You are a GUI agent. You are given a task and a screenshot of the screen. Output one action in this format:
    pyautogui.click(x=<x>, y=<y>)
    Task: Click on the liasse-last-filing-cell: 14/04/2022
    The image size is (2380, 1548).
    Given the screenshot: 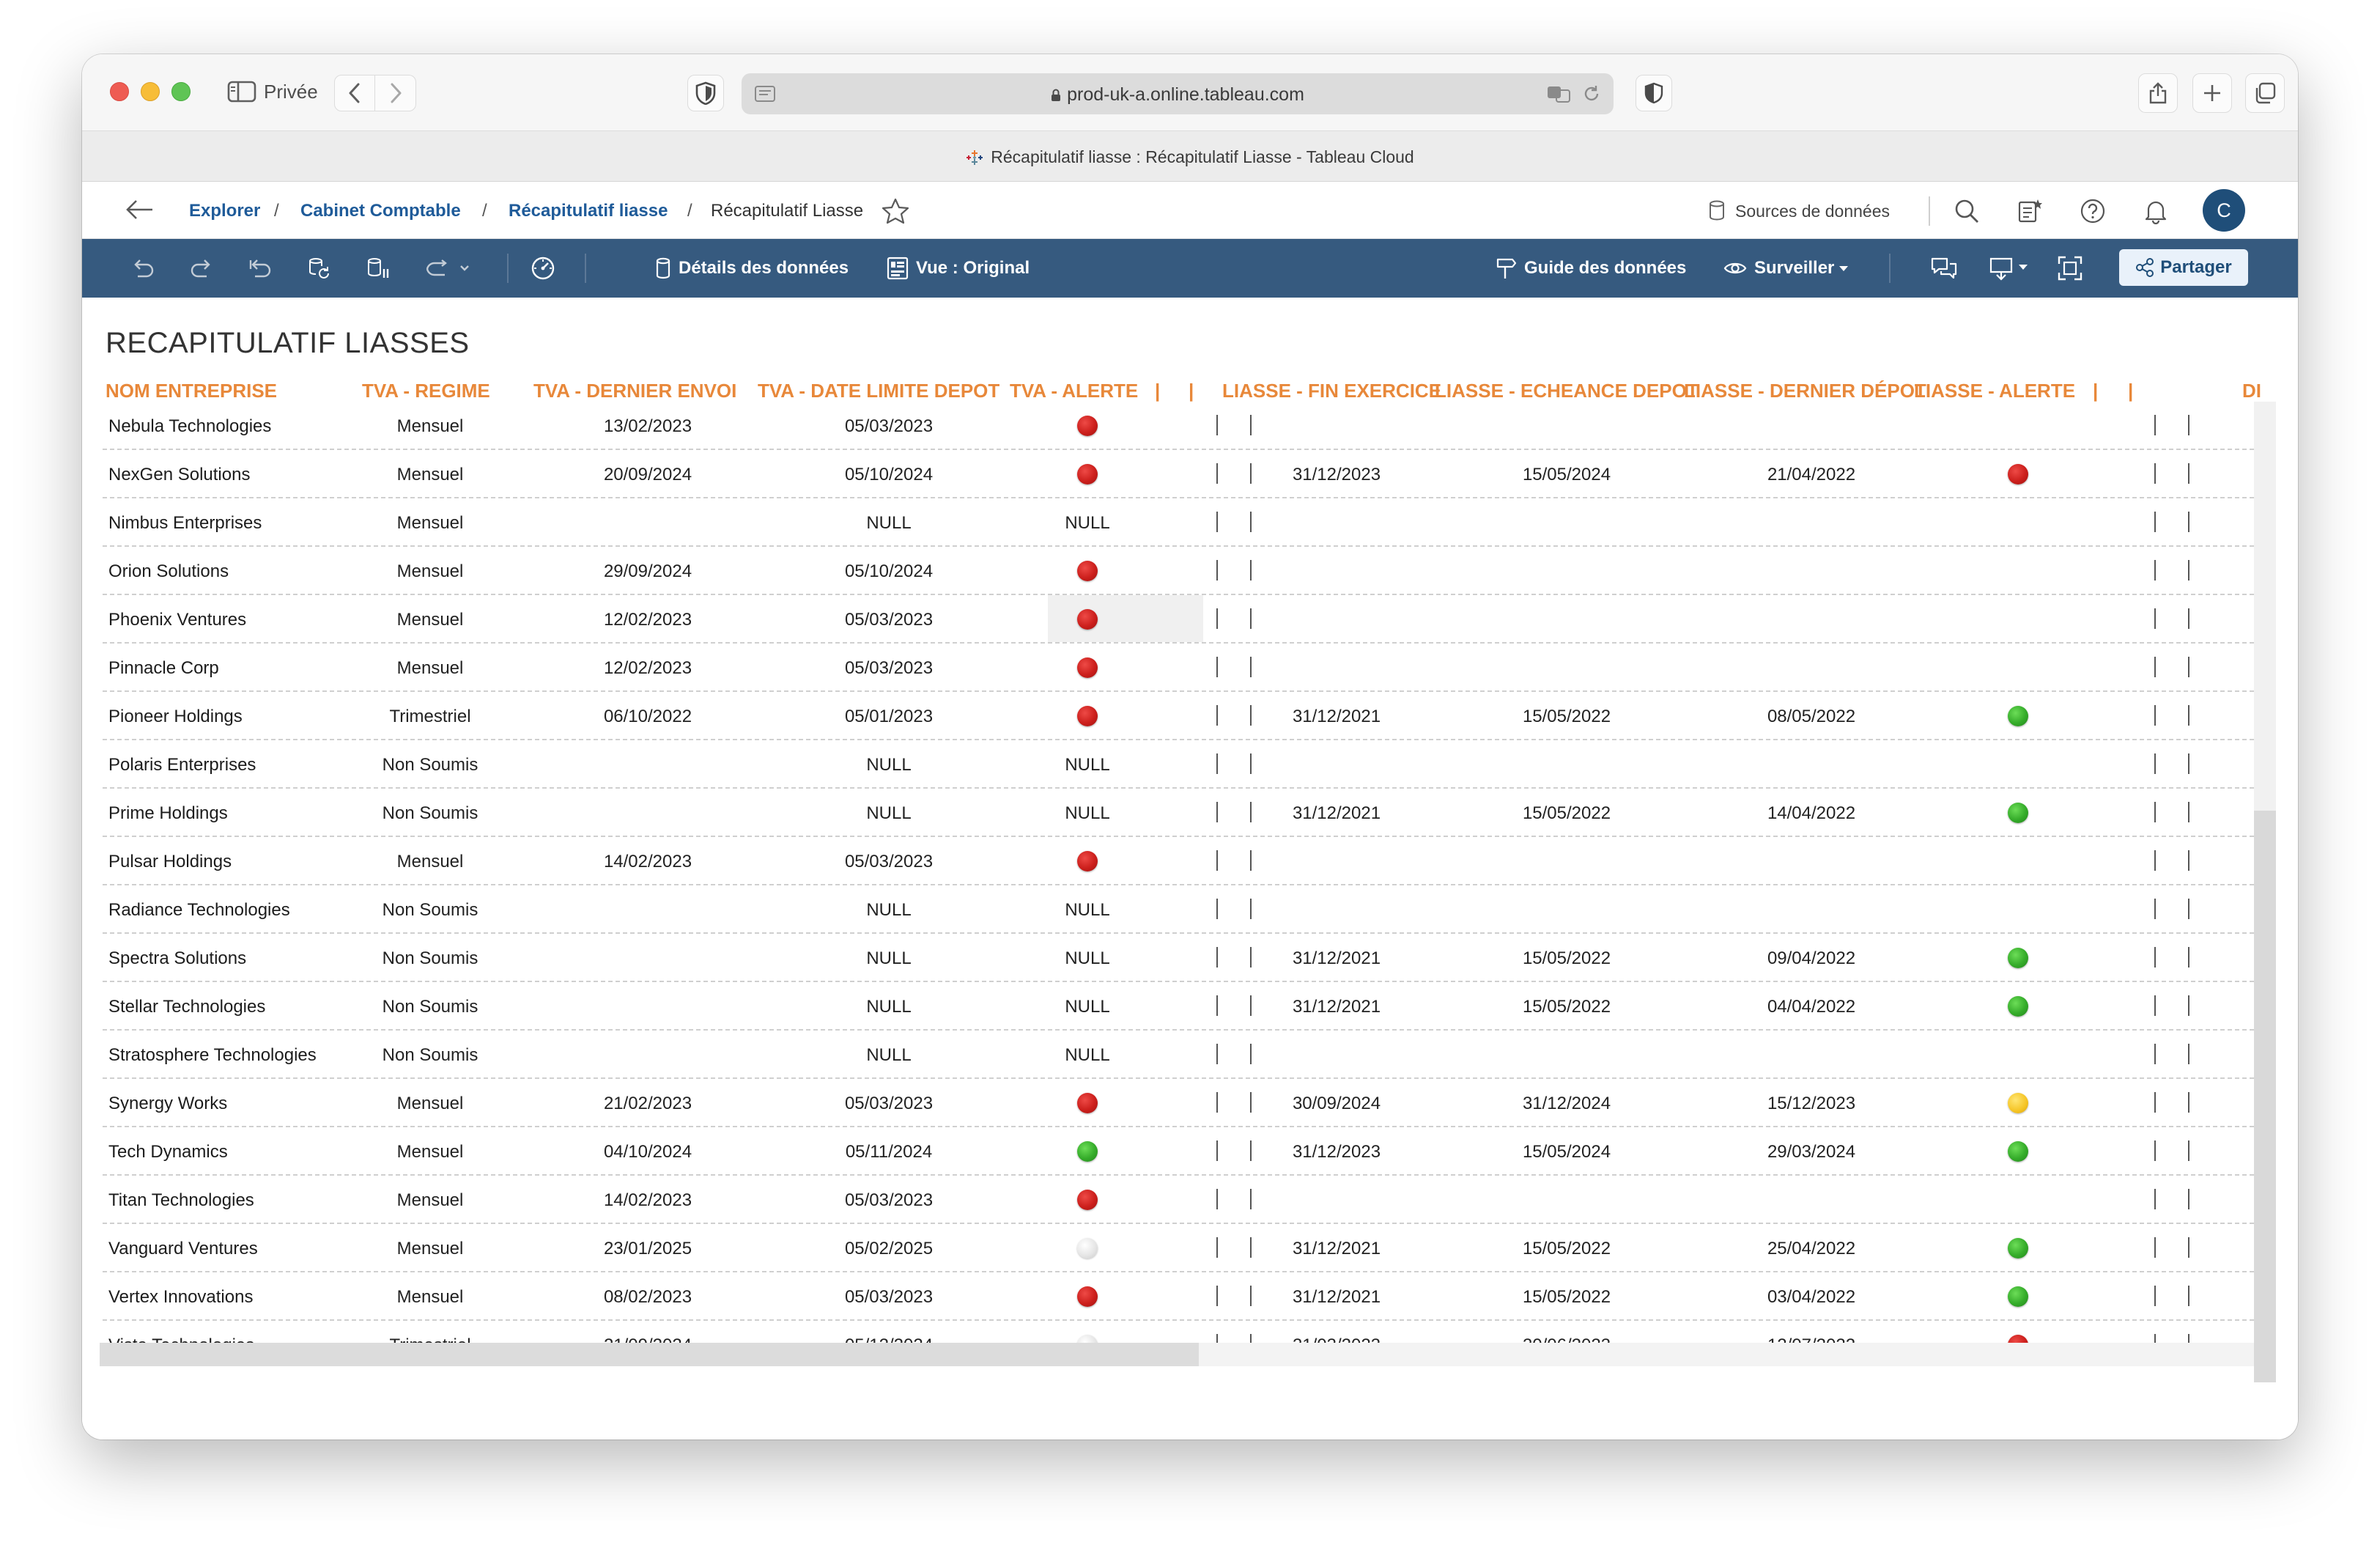 What is the action you would take?
    pyautogui.click(x=1811, y=813)
    